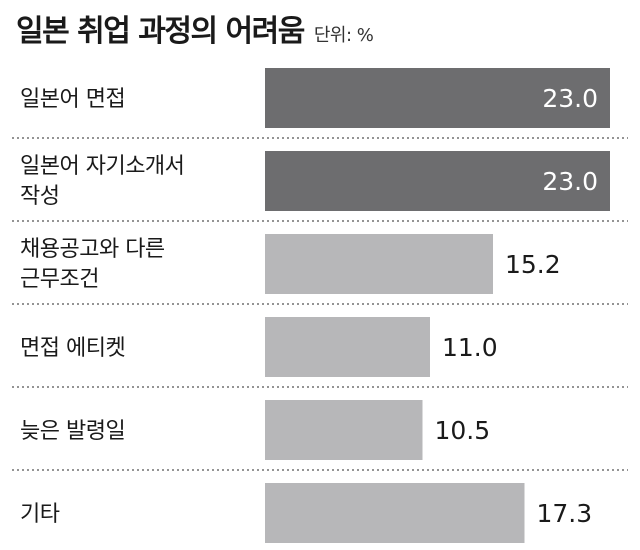  Describe the element at coordinates (72, 348) in the screenshot. I see `category-label-3: 면접 에티켓` at that location.